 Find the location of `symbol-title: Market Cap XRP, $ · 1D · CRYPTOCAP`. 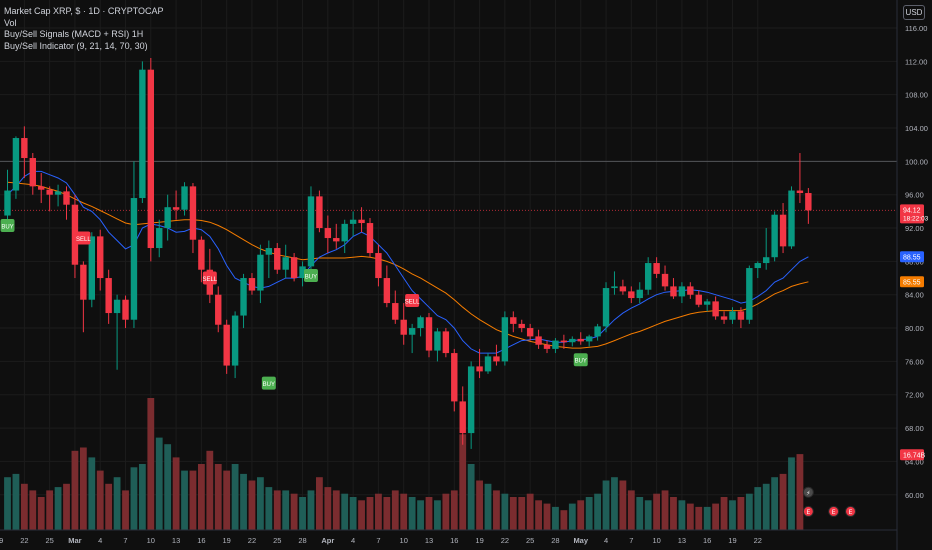

symbol-title: Market Cap XRP, $ · 1D · CRYPTOCAP is located at coordinates (84, 11).